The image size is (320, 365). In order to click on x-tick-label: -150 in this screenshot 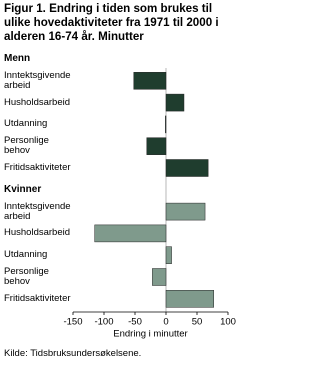, I will do `click(72, 322)`.